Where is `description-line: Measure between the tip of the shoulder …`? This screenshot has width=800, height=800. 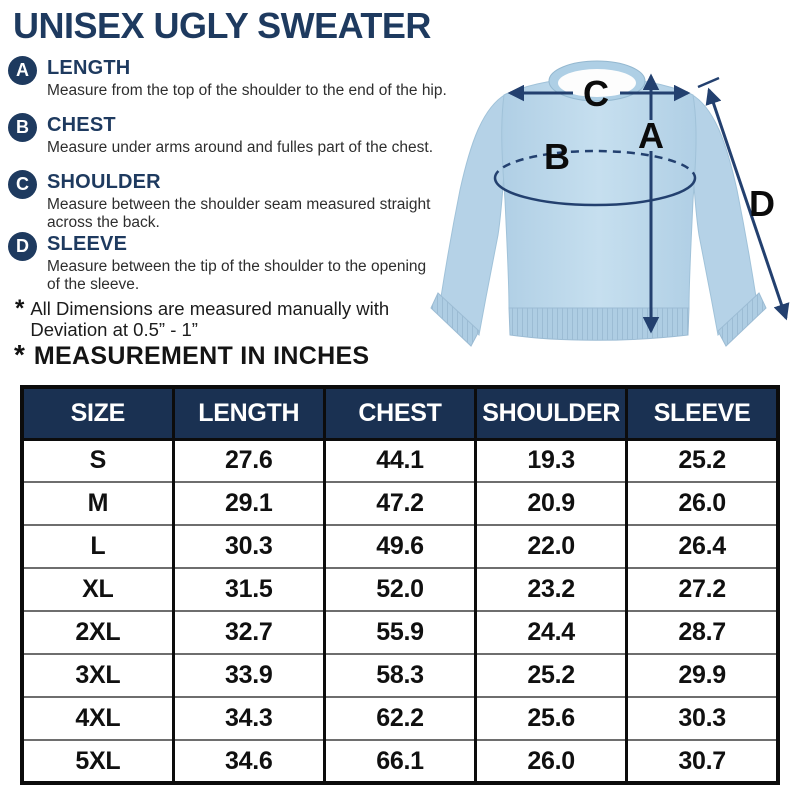
description-line: Measure between the tip of the shoulder … is located at coordinates (237, 266).